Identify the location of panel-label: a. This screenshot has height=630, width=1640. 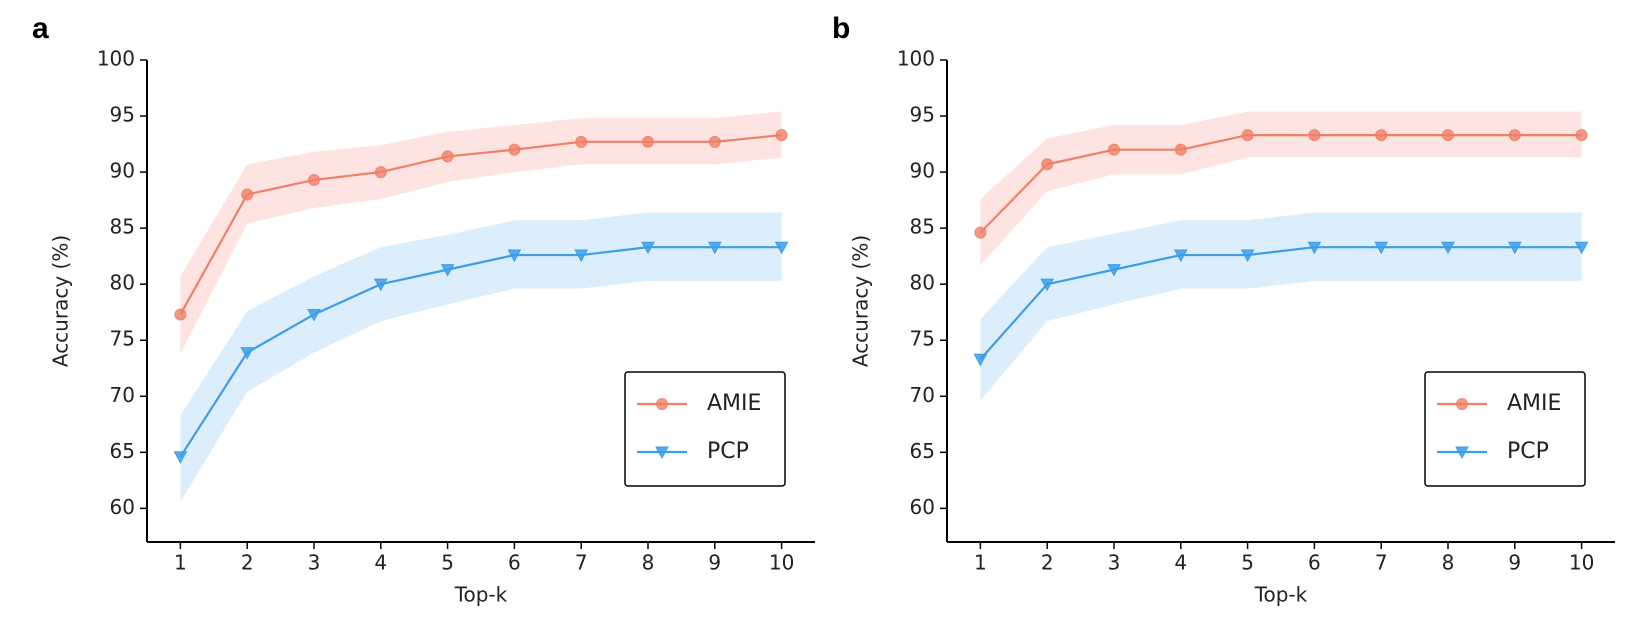
(40, 28).